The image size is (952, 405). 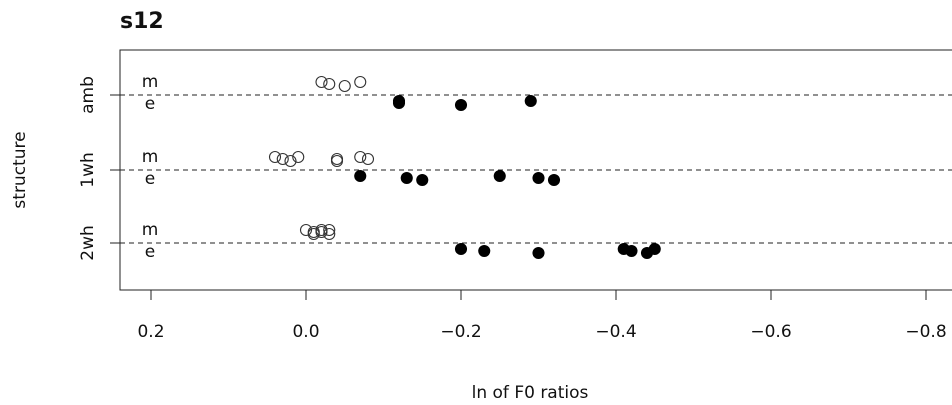 What do you see at coordinates (88, 243) in the screenshot?
I see `y-tick-label: 2wh` at bounding box center [88, 243].